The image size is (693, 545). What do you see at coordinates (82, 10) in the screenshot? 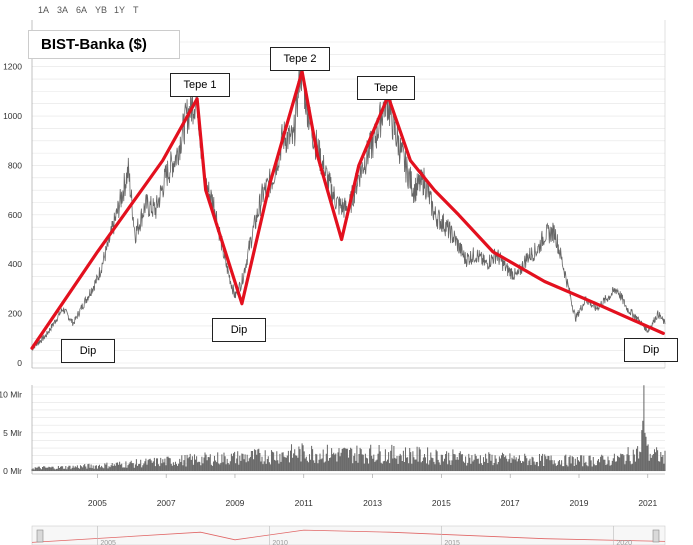
I see `range-button-2: 6A` at bounding box center [82, 10].